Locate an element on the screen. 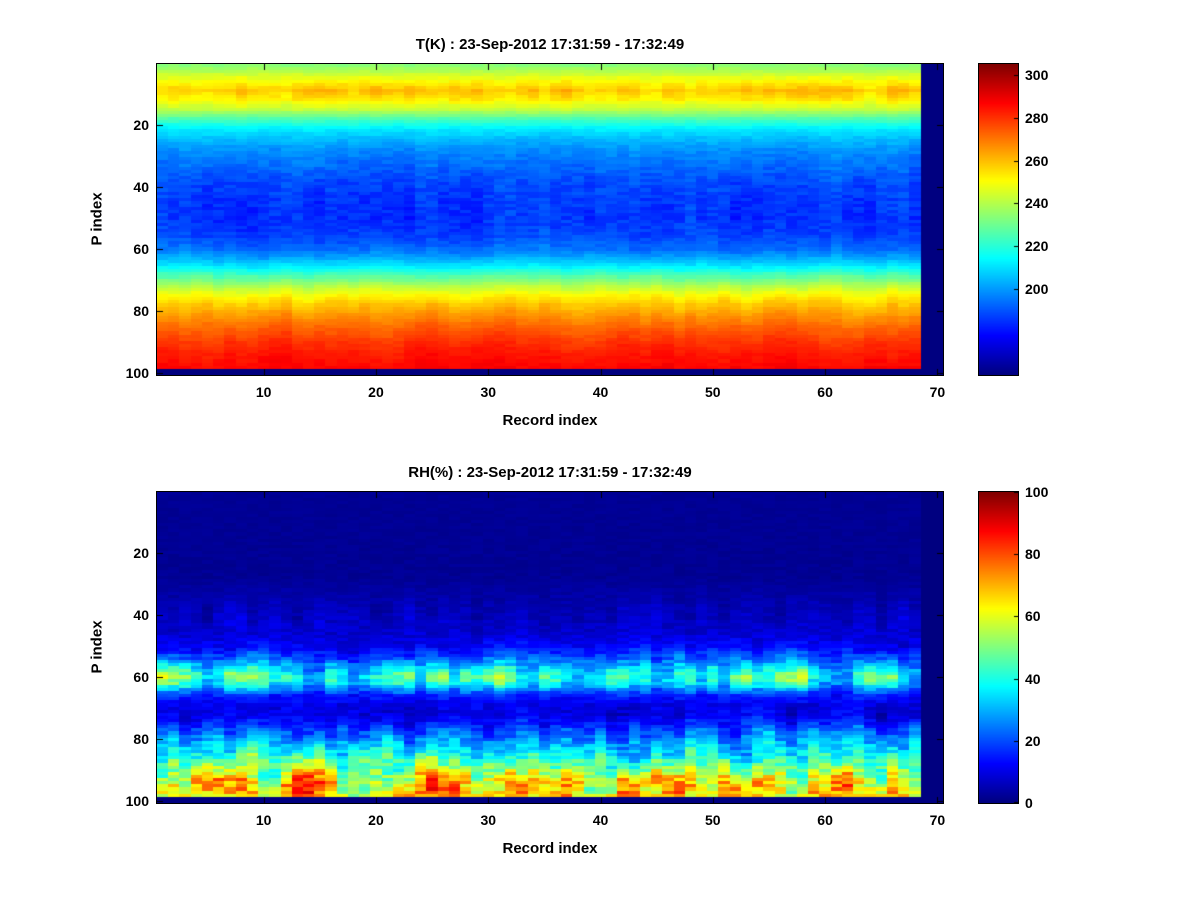 This screenshot has width=1200, height=900. colorbar-tick-label: 240 is located at coordinates (1037, 203).